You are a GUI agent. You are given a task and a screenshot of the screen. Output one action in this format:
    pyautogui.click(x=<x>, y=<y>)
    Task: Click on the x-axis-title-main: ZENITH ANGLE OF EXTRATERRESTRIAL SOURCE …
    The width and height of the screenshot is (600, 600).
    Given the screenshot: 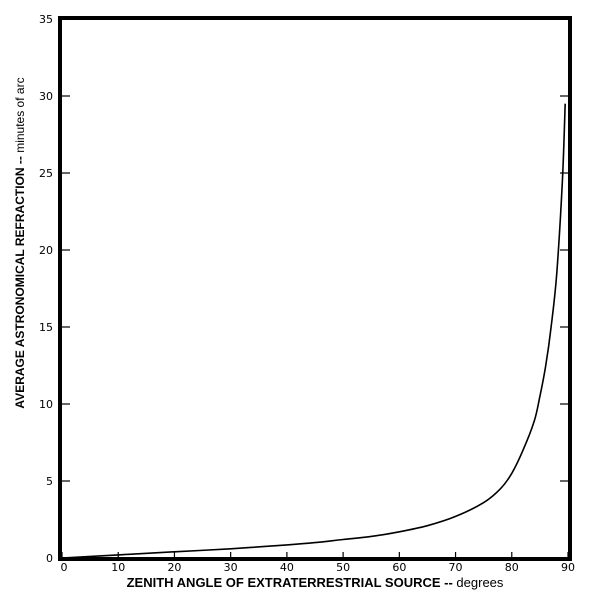 What is the action you would take?
    pyautogui.click(x=292, y=582)
    